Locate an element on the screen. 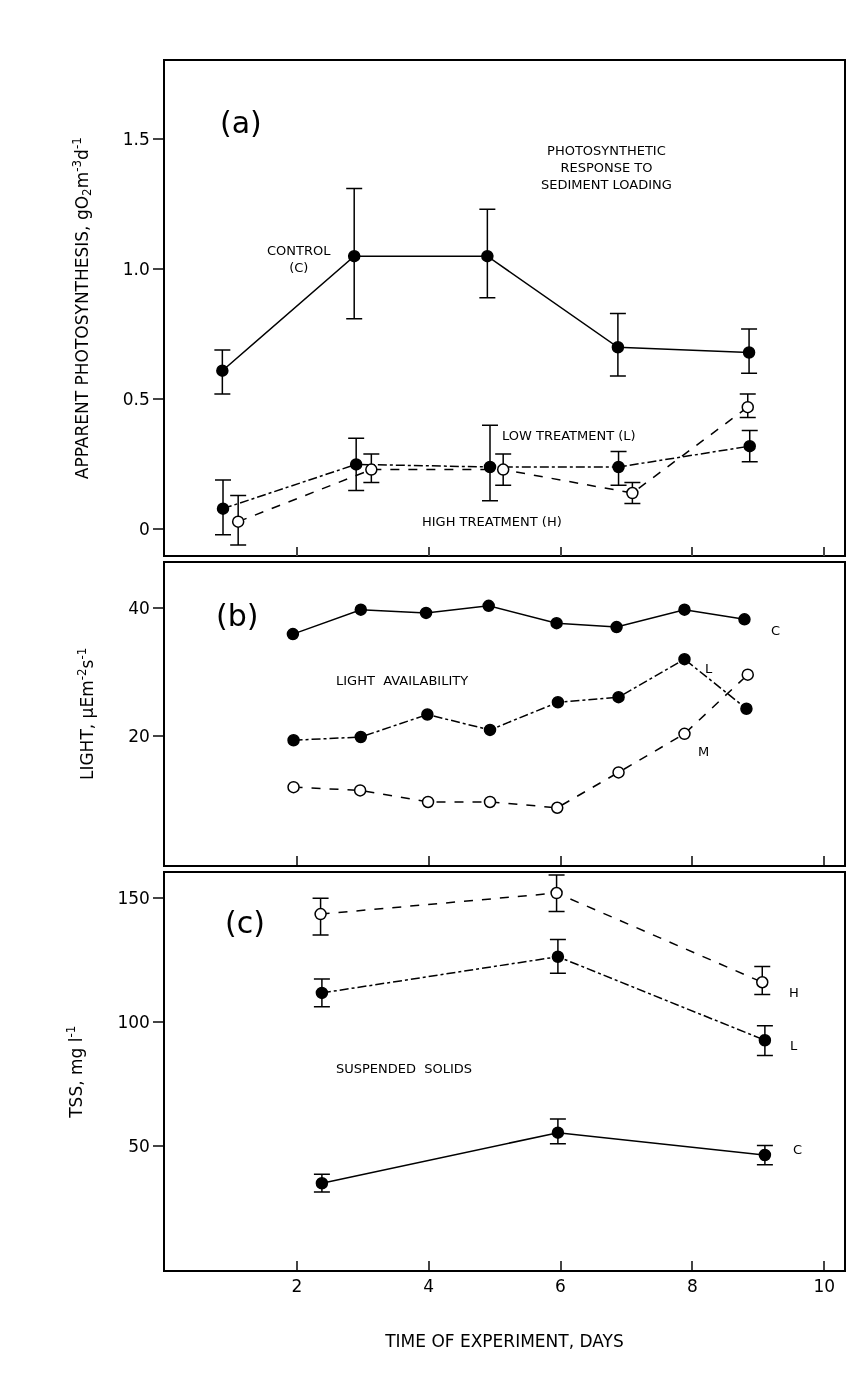  x-tick-label: 2 is located at coordinates (297, 1286).